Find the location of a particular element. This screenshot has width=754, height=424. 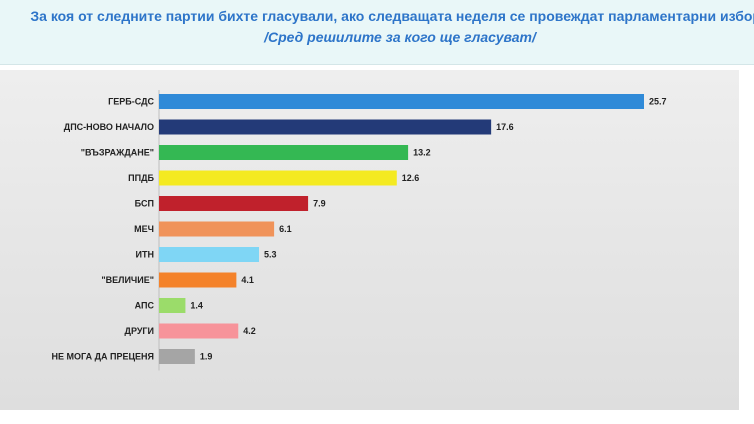

value-label: 5.3 is located at coordinates (270, 255).